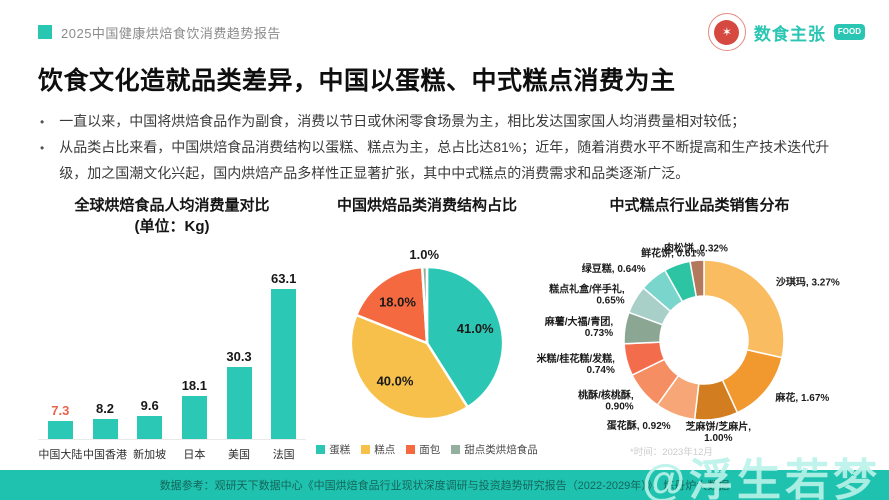  I want to click on header-left: 2025中国健康烘焙食饮消费趋势报告, so click(159, 32).